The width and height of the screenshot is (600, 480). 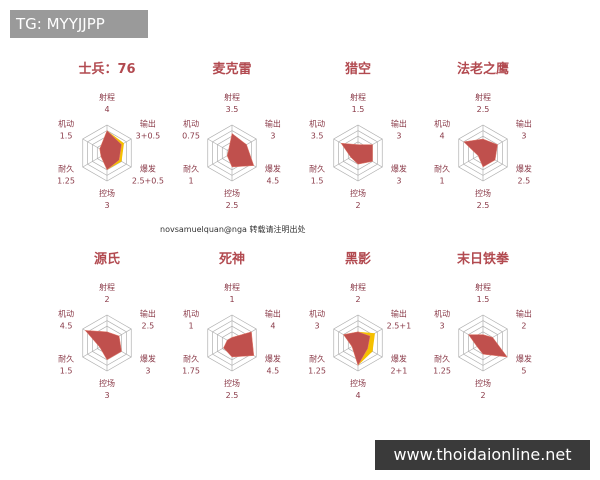 I want to click on axis-value: 2.5+0.5, so click(x=148, y=181).